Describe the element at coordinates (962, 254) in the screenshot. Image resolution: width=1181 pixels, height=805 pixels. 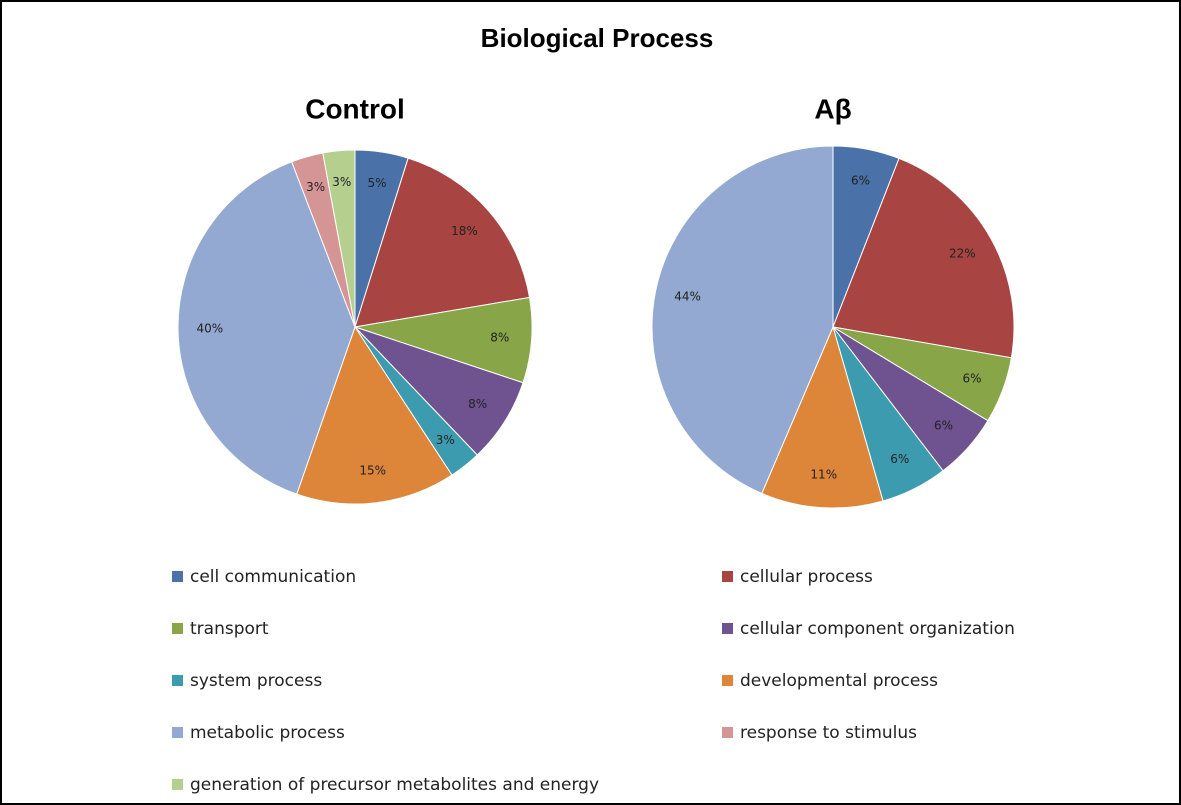
I see `data-label: 22%` at that location.